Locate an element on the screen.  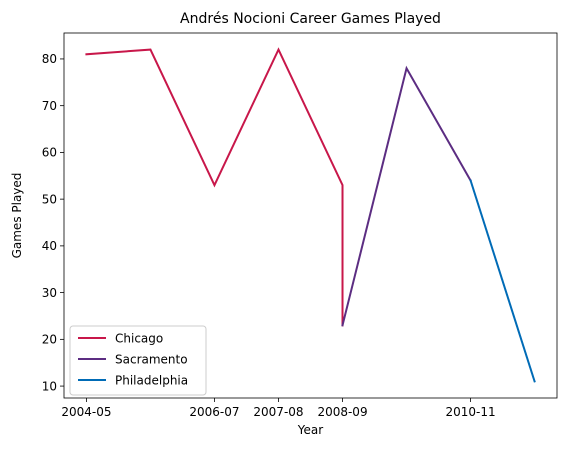
legend: Chicago Sacramento Philadelphia is located at coordinates (138, 360).